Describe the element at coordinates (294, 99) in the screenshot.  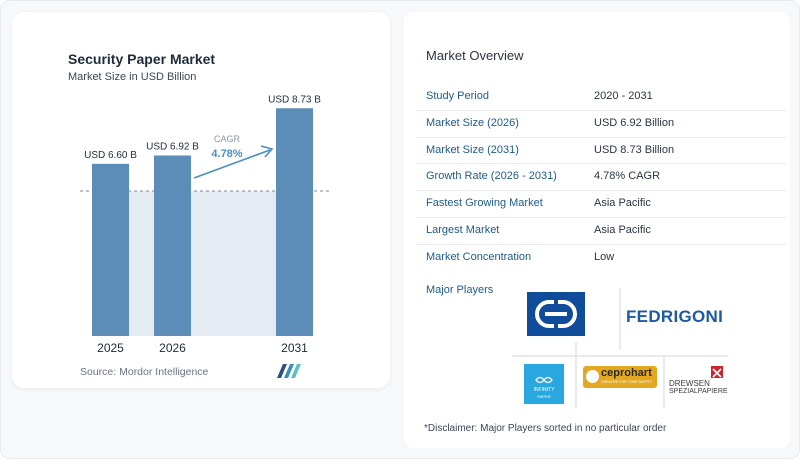
I see `bar-data-label: USD 8.73 B` at that location.